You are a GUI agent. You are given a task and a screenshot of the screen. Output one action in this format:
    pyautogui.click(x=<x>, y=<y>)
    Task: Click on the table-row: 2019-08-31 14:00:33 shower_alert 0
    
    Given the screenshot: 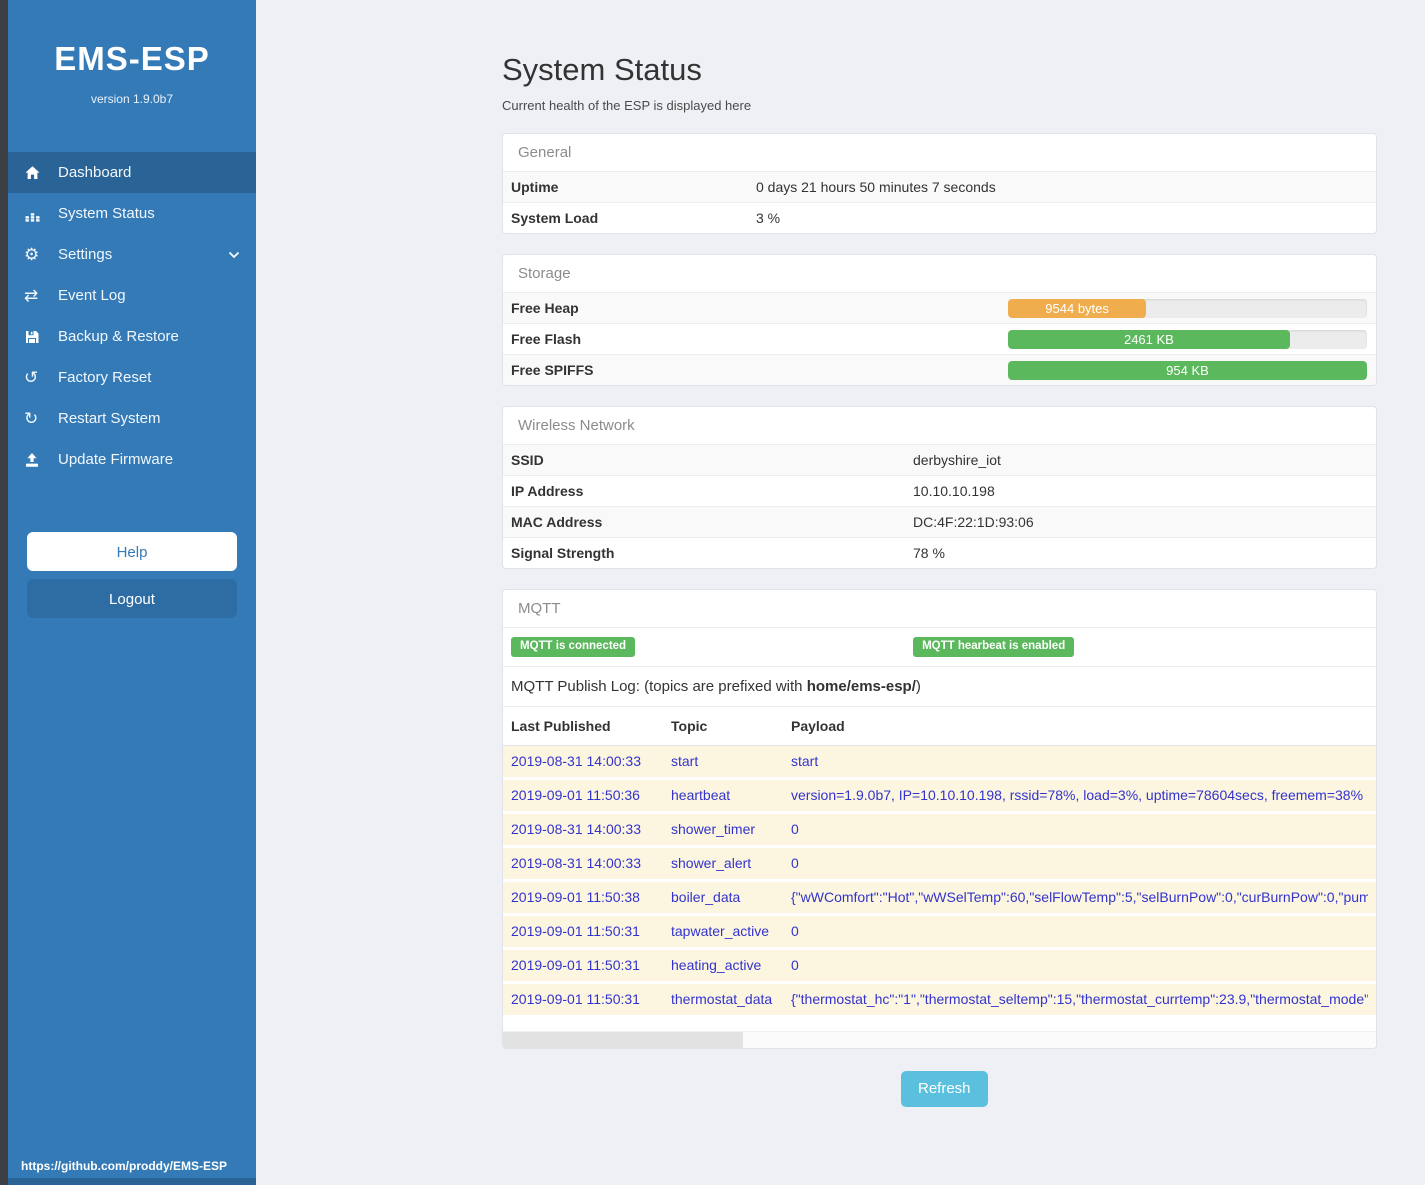 What is the action you would take?
    pyautogui.click(x=939, y=864)
    